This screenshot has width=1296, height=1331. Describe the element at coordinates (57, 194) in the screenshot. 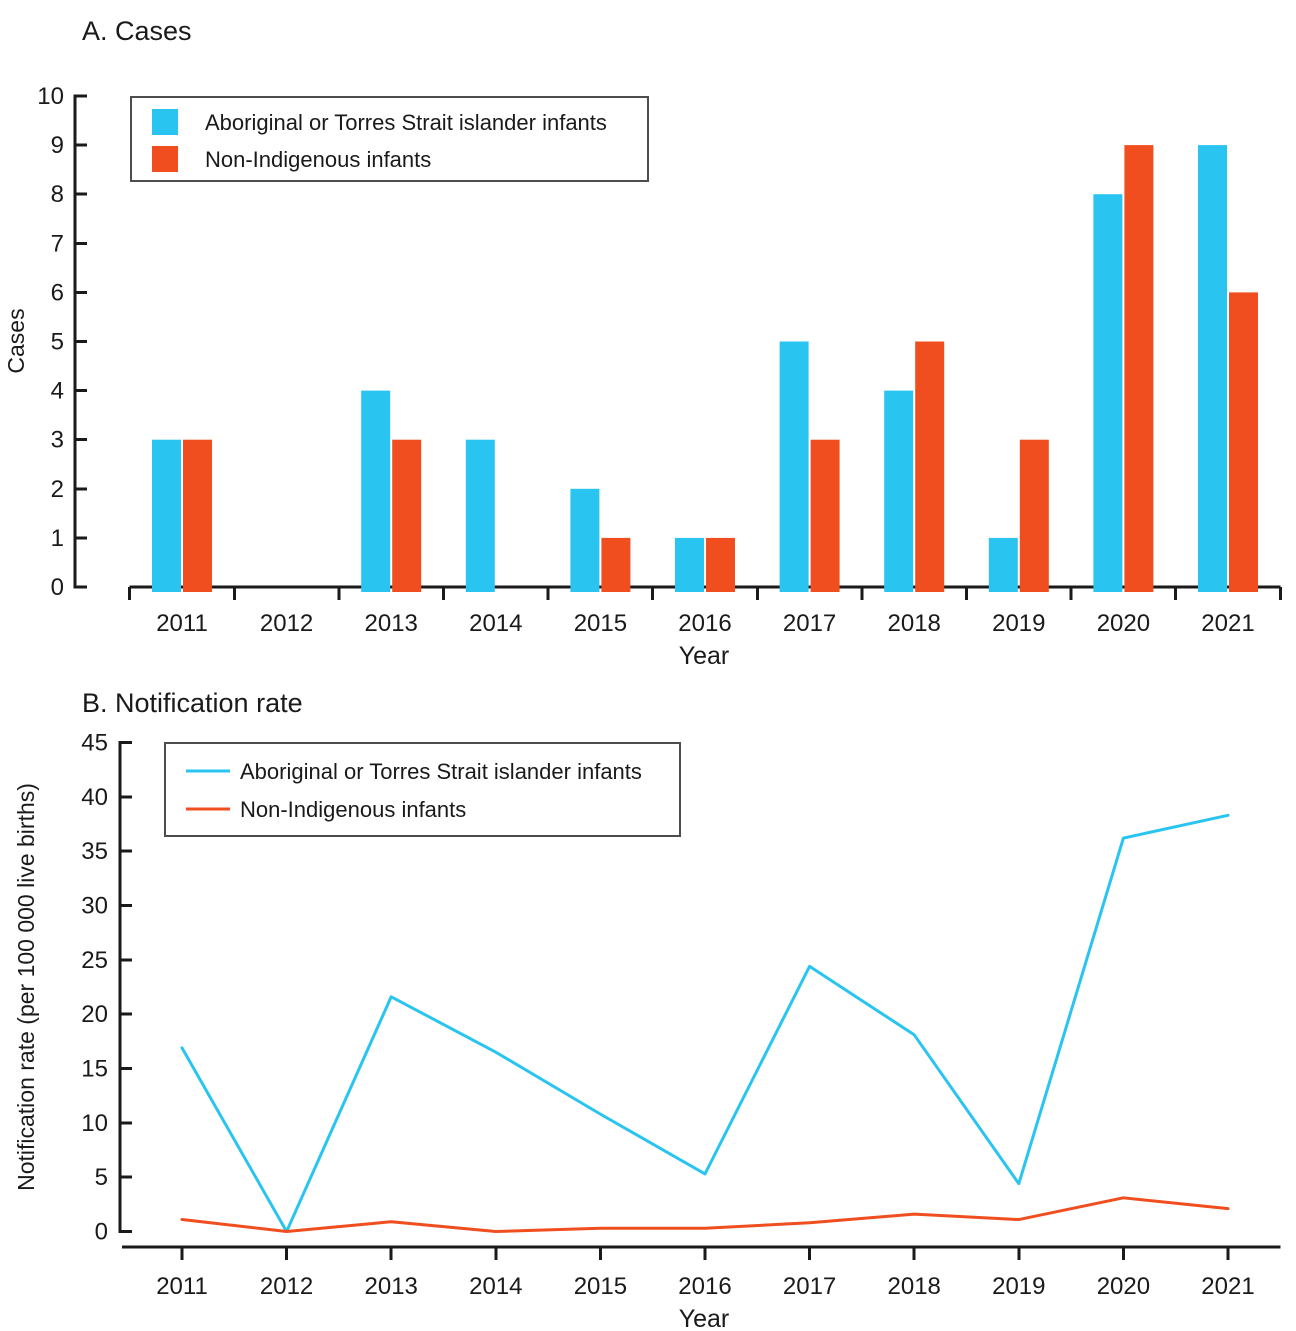

I see `y-tick-label: 8` at that location.